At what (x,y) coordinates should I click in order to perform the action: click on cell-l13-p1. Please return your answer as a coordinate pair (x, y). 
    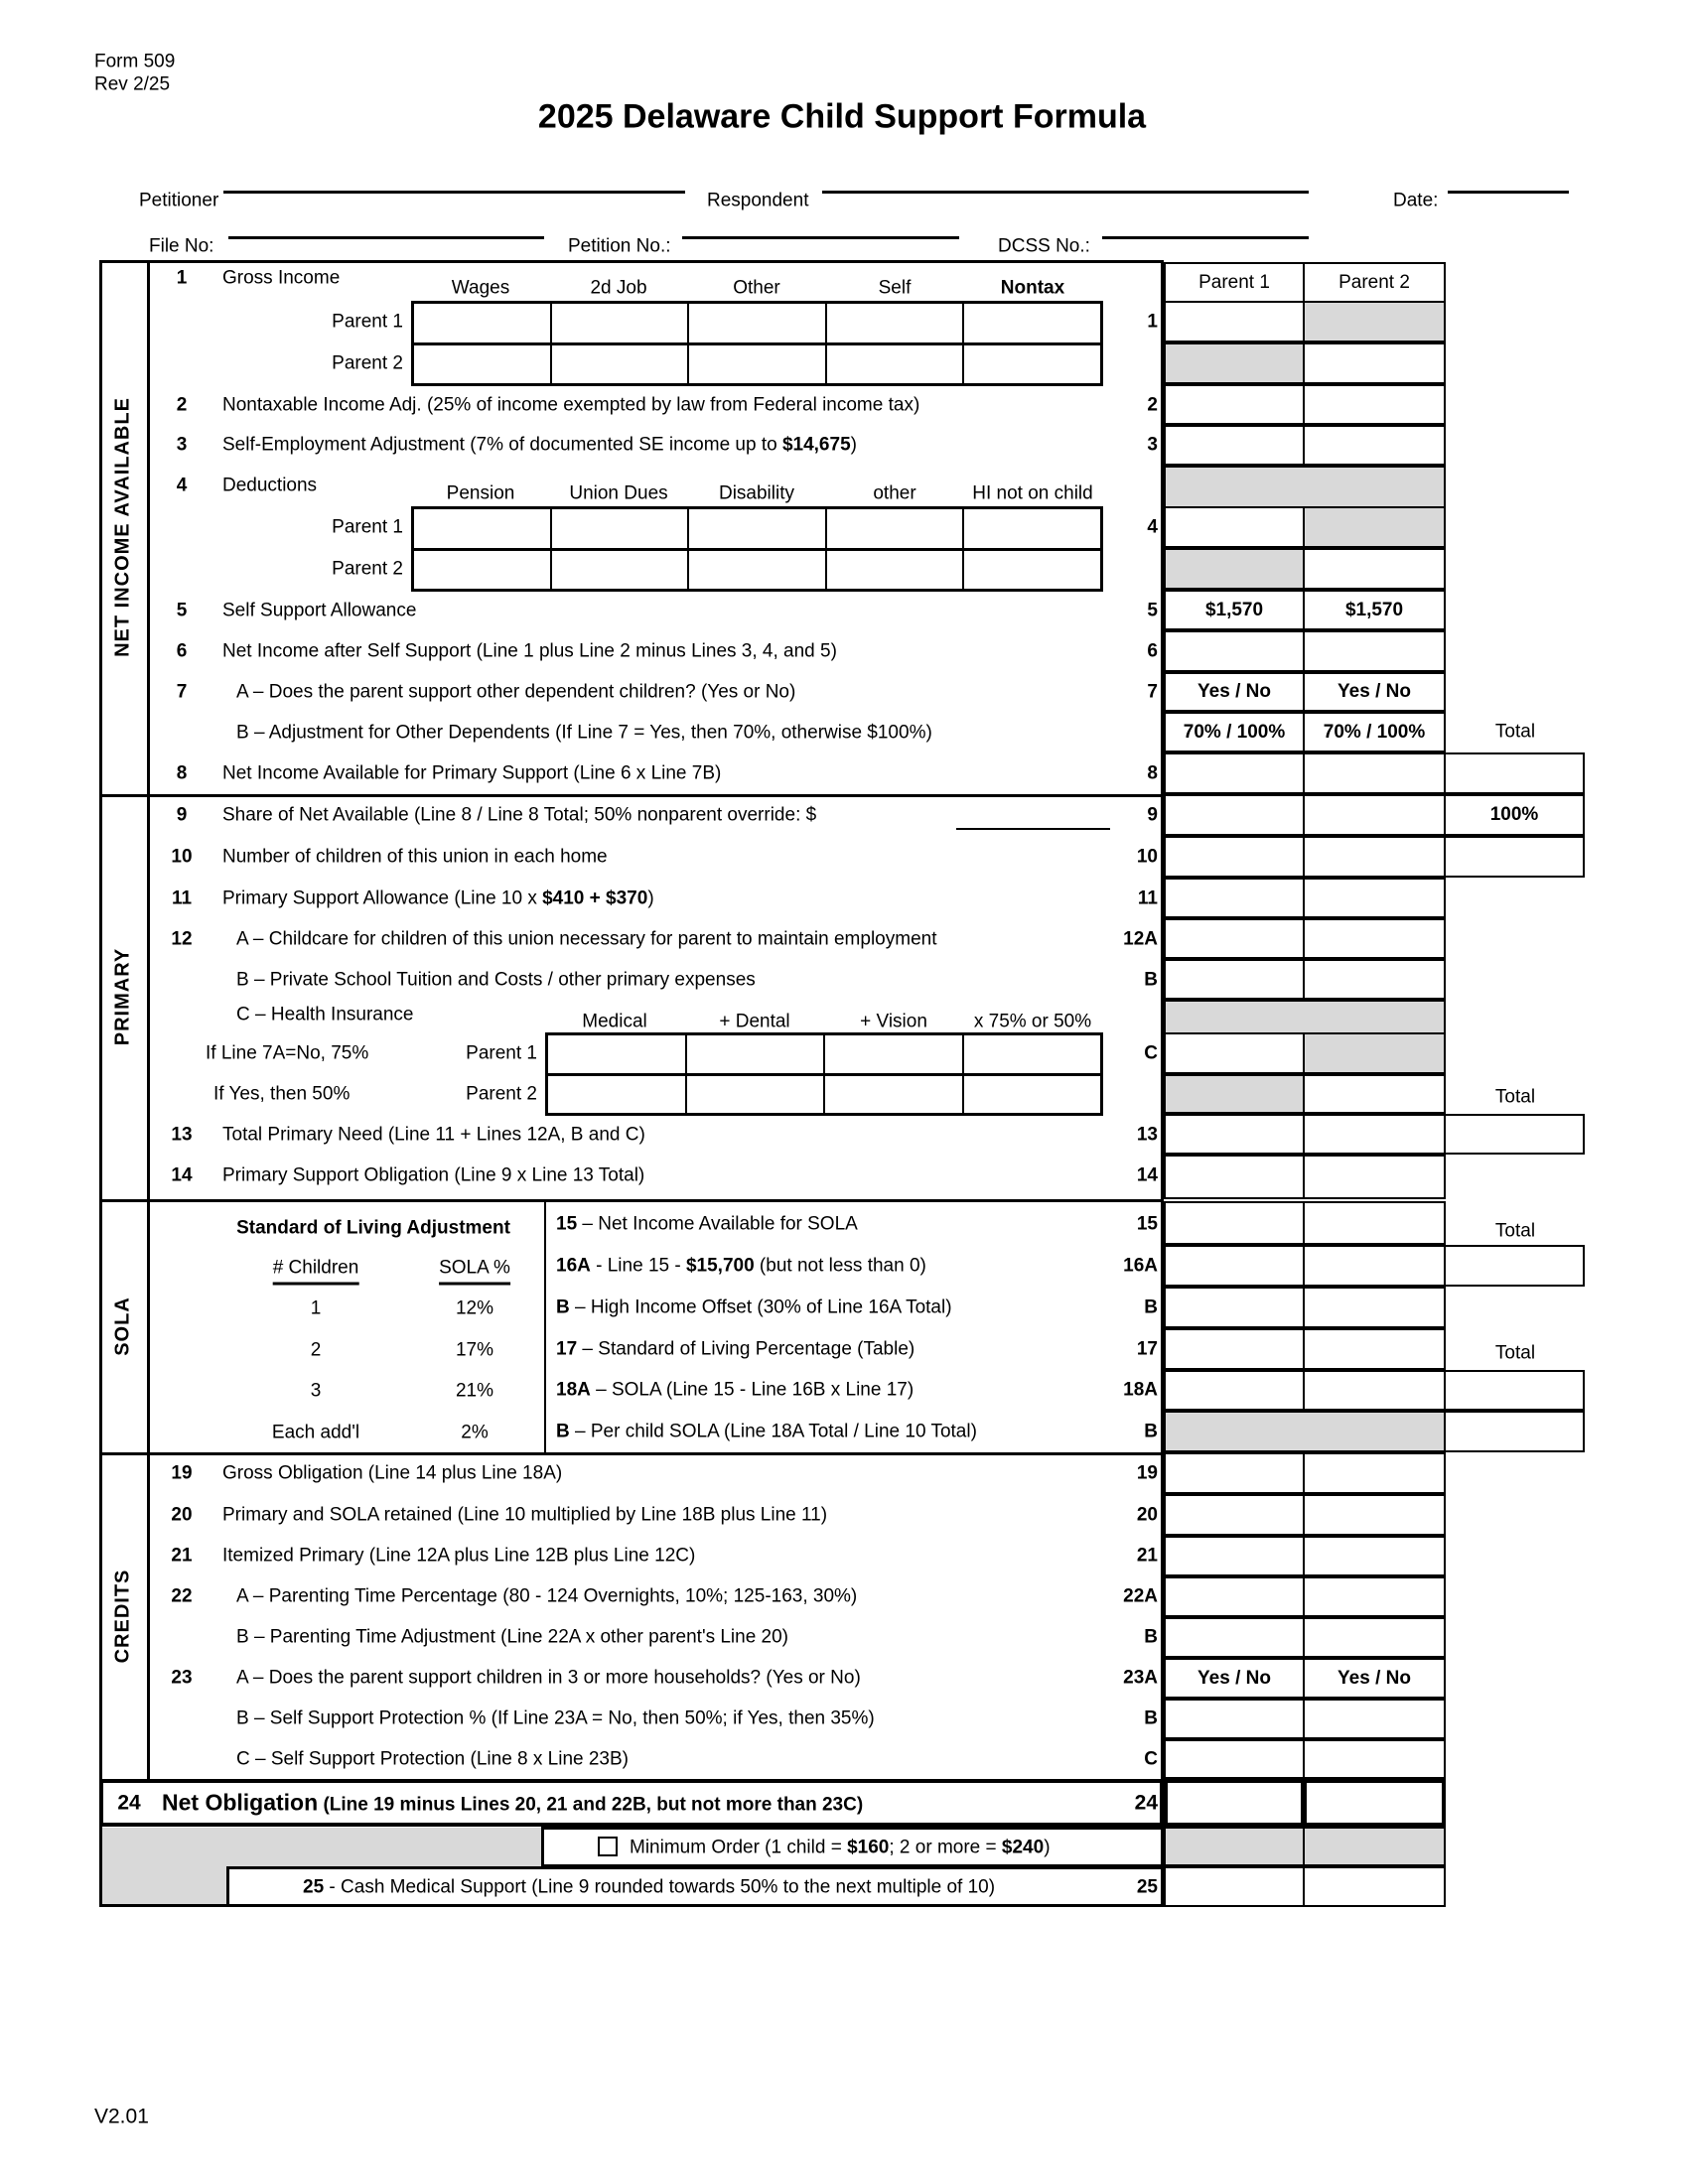
    Looking at the image, I should click on (1234, 1134).